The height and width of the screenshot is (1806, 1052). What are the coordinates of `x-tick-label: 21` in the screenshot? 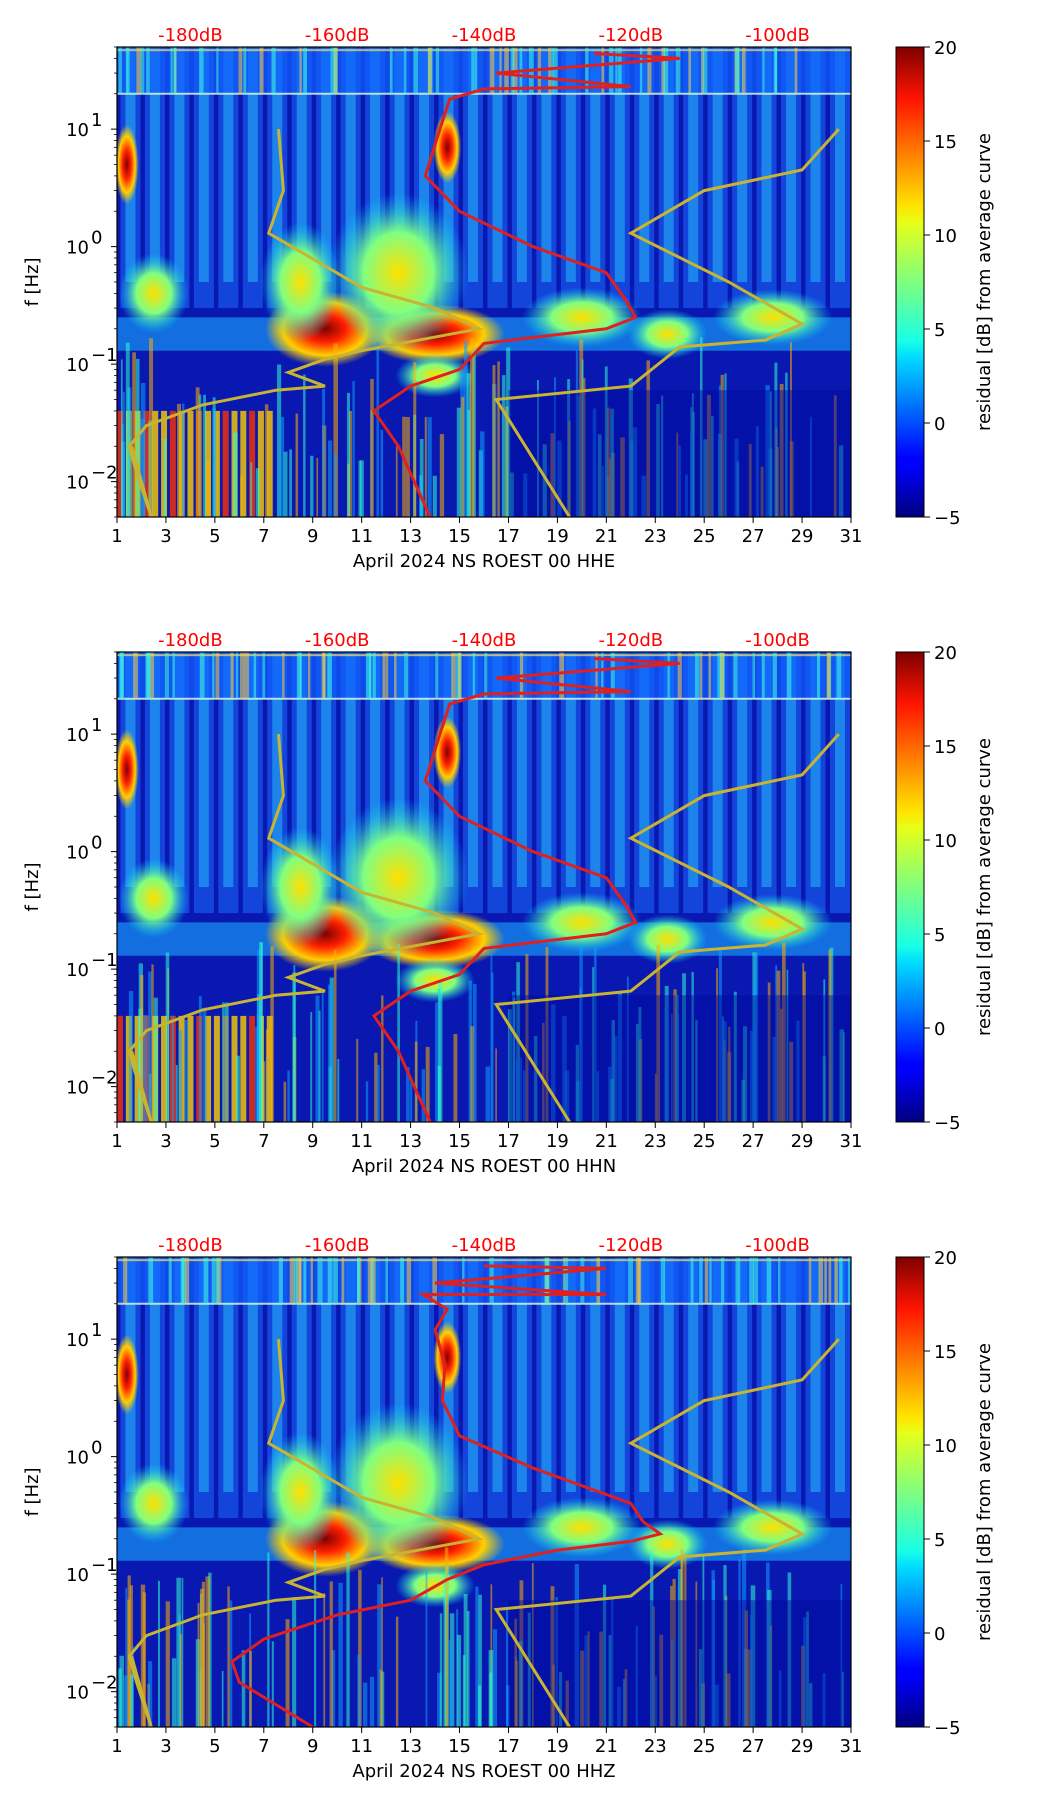 It's located at (606, 1746).